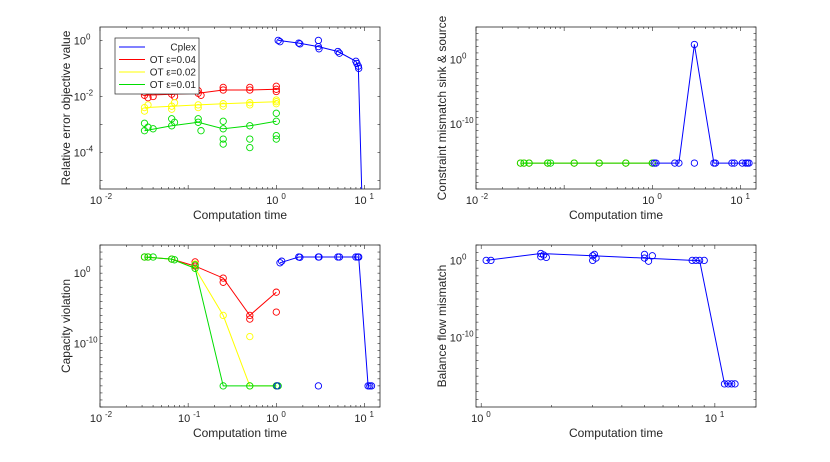 The width and height of the screenshot is (830, 462). What do you see at coordinates (173, 85) in the screenshot?
I see `legend-label: OT ε=0.01` at bounding box center [173, 85].